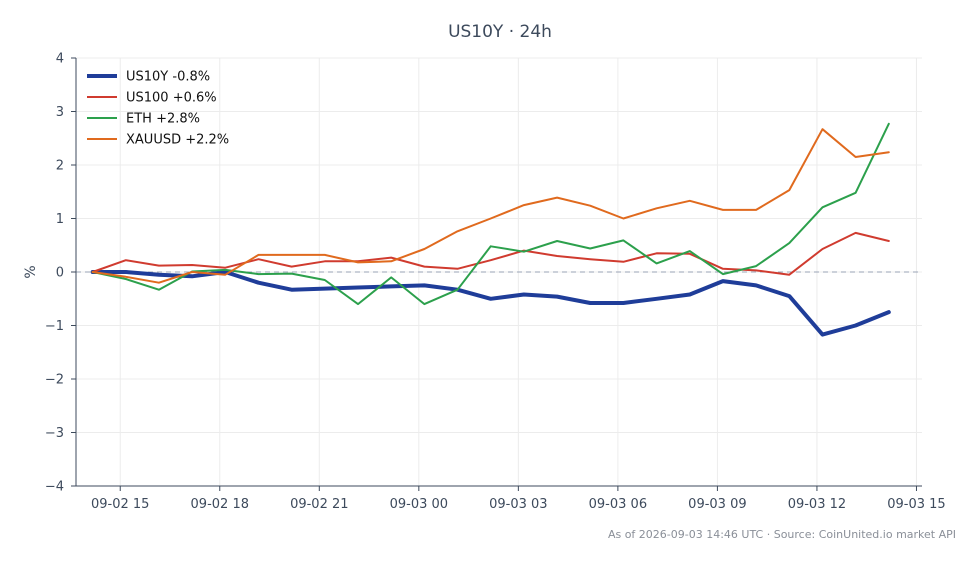 This screenshot has height=564, width=980. What do you see at coordinates (618, 504) in the screenshot?
I see `x-tick-label: 09-03 06` at bounding box center [618, 504].